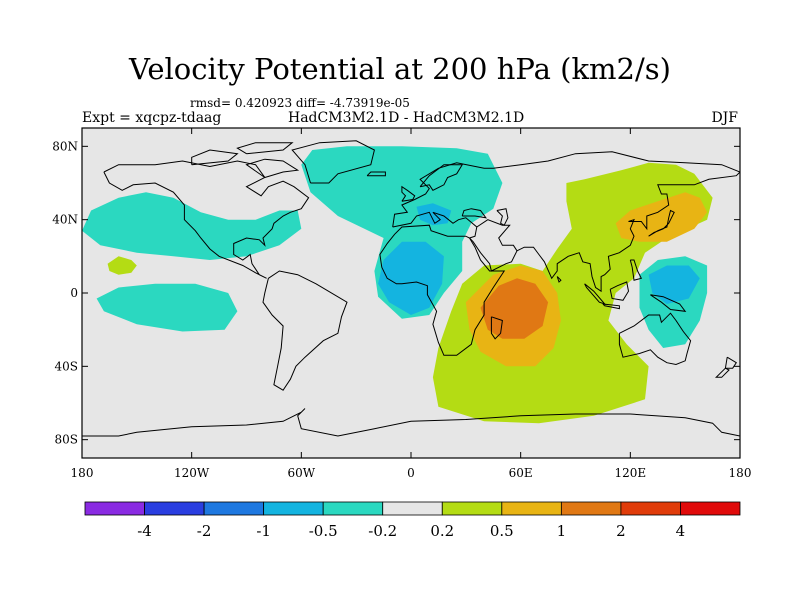  I want to click on colorbar-label-7: 1, so click(562, 531).